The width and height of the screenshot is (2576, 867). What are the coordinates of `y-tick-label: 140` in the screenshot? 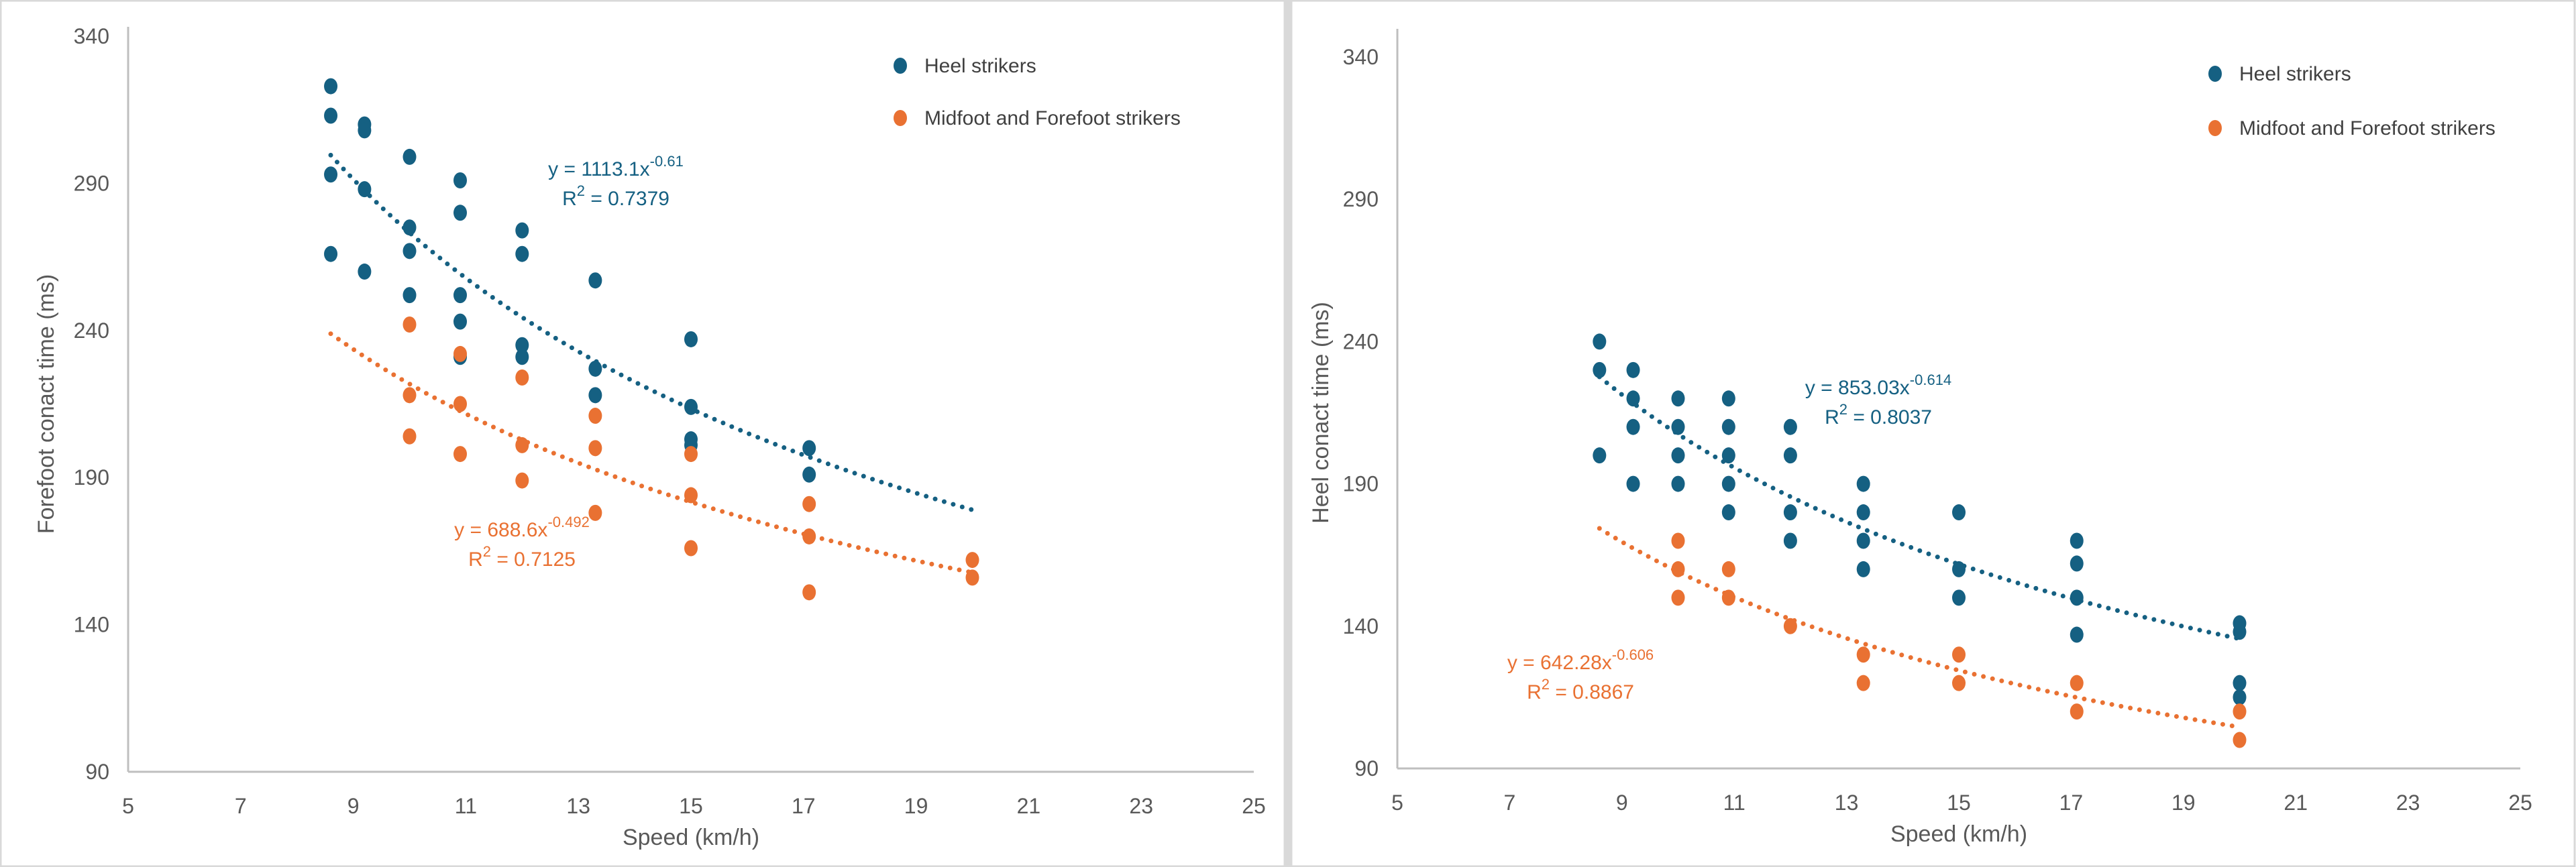 It's located at (91, 625).